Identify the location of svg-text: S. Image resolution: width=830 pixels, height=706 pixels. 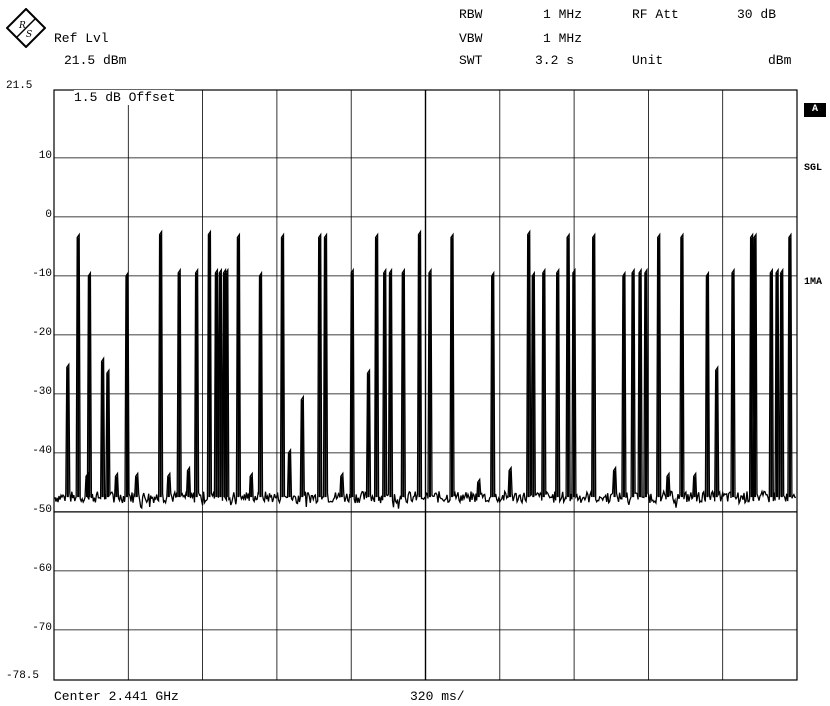
(29, 35).